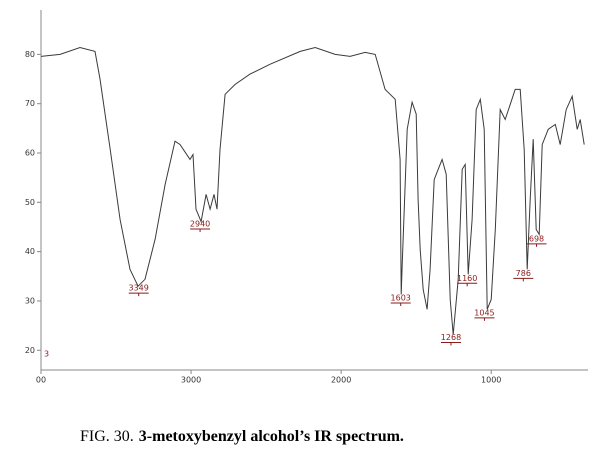 Image resolution: width=599 pixels, height=451 pixels. What do you see at coordinates (523, 273) in the screenshot?
I see `peak-label: 786` at bounding box center [523, 273].